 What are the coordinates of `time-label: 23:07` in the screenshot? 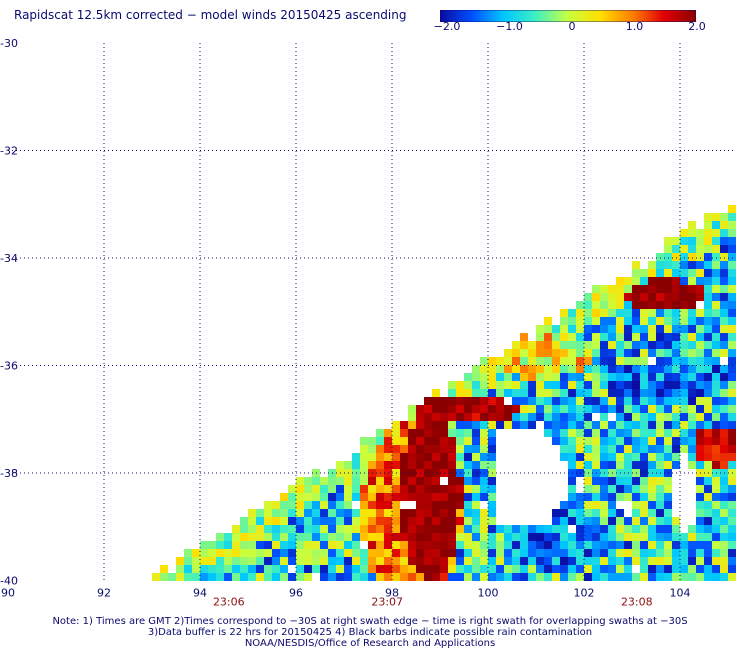 It's located at (387, 602).